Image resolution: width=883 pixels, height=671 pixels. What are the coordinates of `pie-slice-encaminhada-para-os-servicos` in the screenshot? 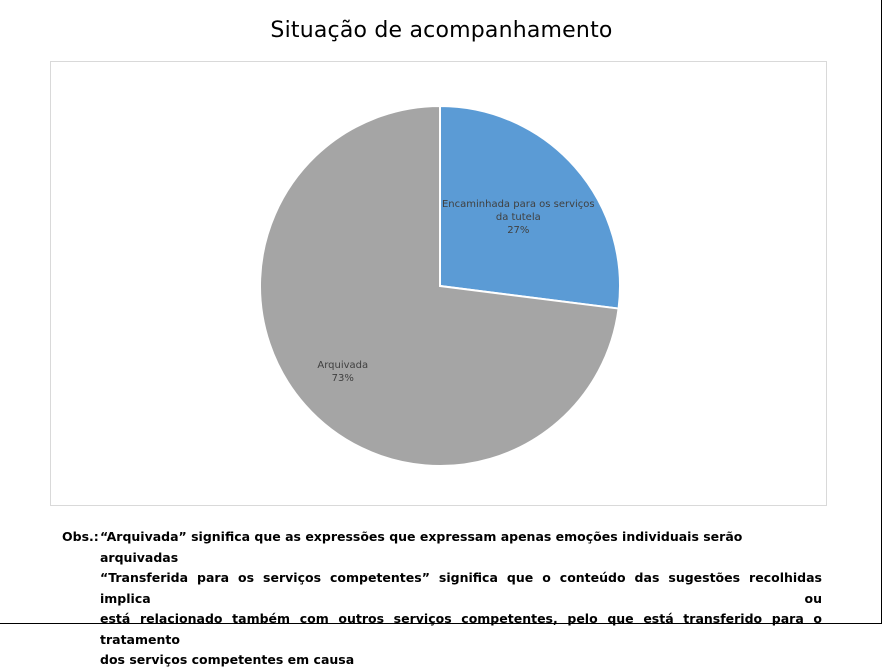 It's located at (530, 207).